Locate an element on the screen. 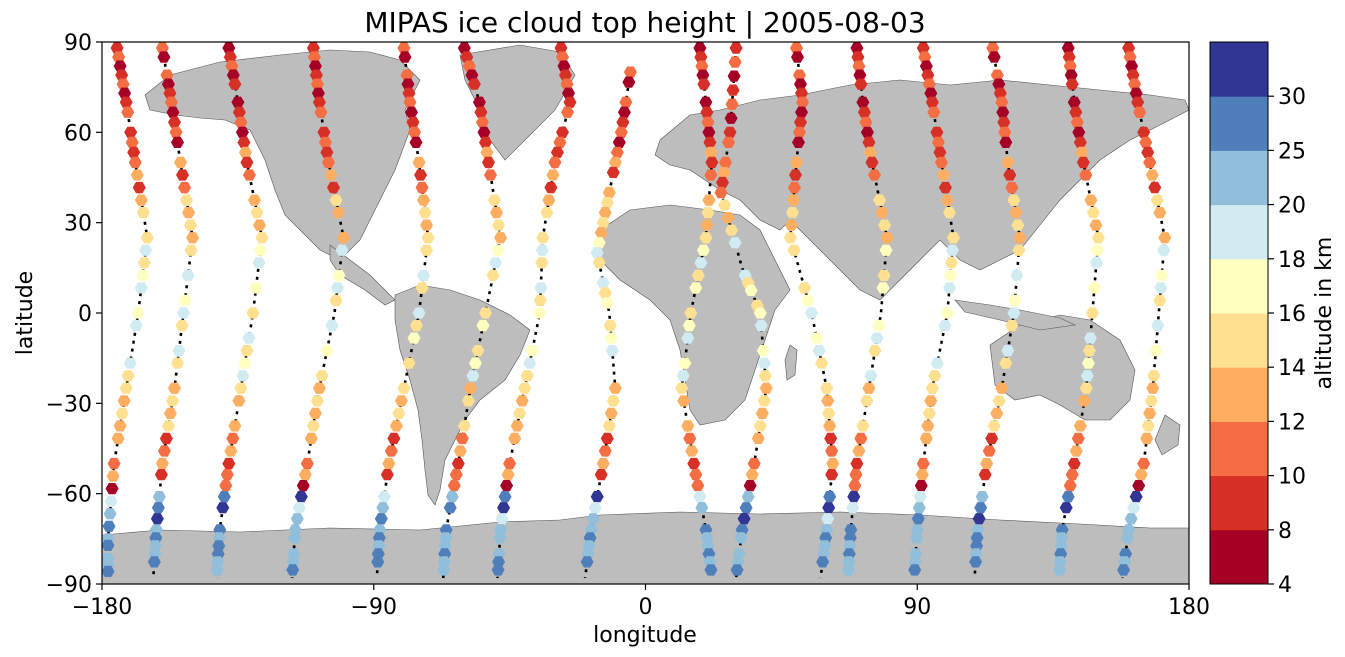  colorbar-tick-label: 14 is located at coordinates (1292, 368).